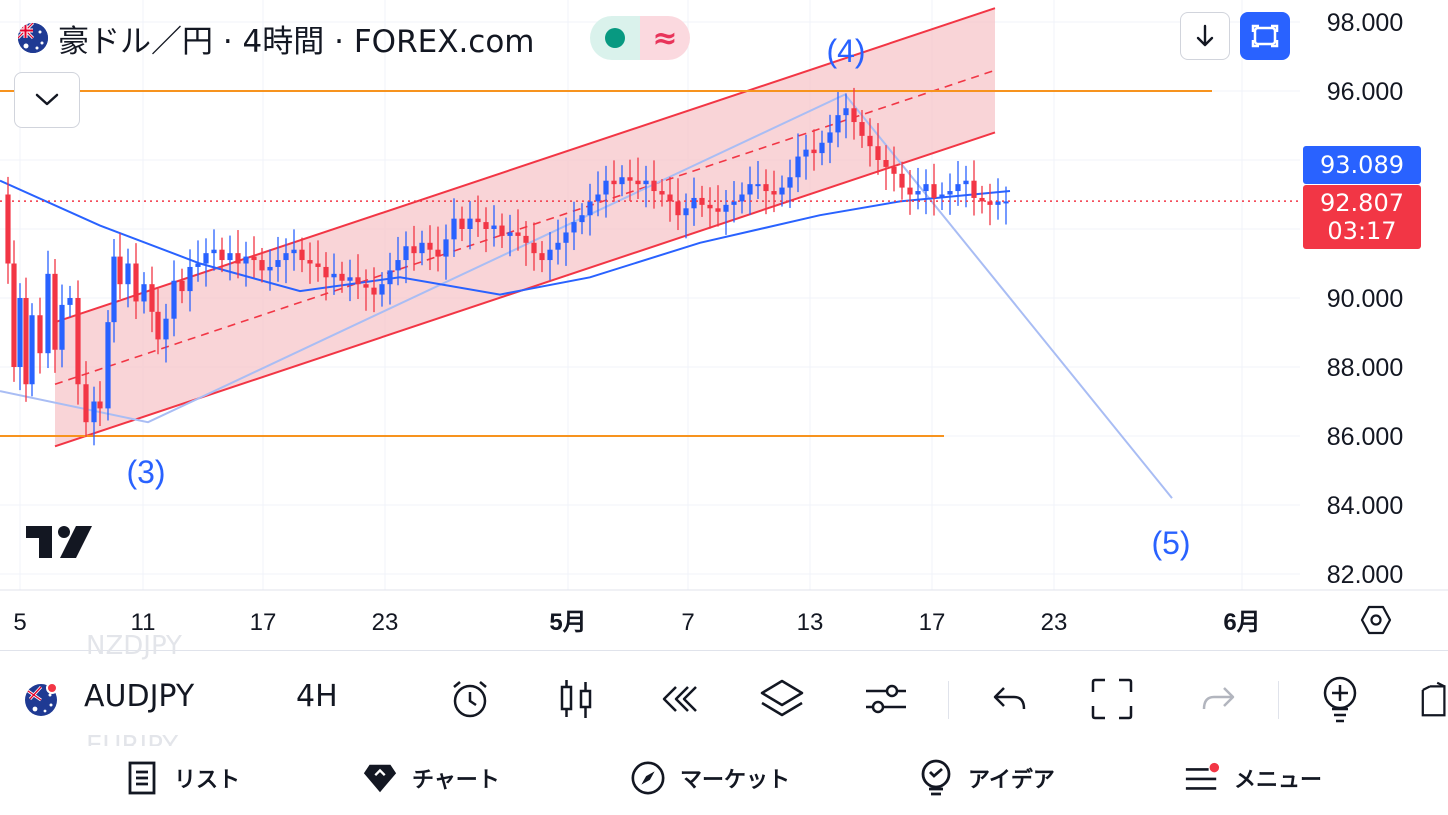 The image size is (1448, 815). I want to click on price-axis-label: 82.000, so click(1365, 575).